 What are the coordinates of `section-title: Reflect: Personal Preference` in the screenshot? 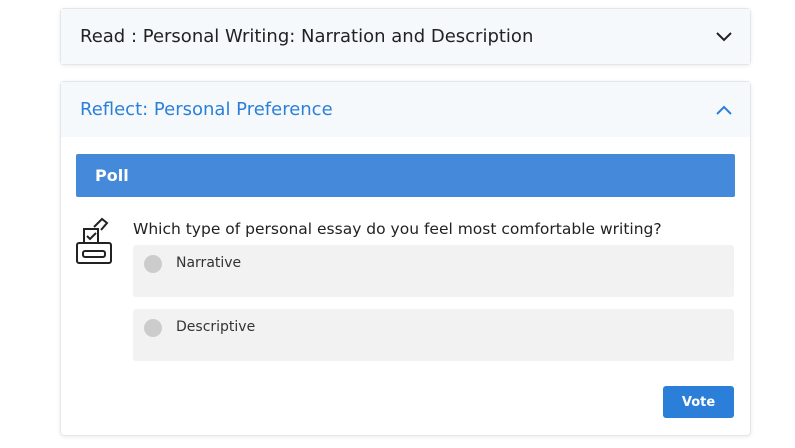 It's located at (206, 109).